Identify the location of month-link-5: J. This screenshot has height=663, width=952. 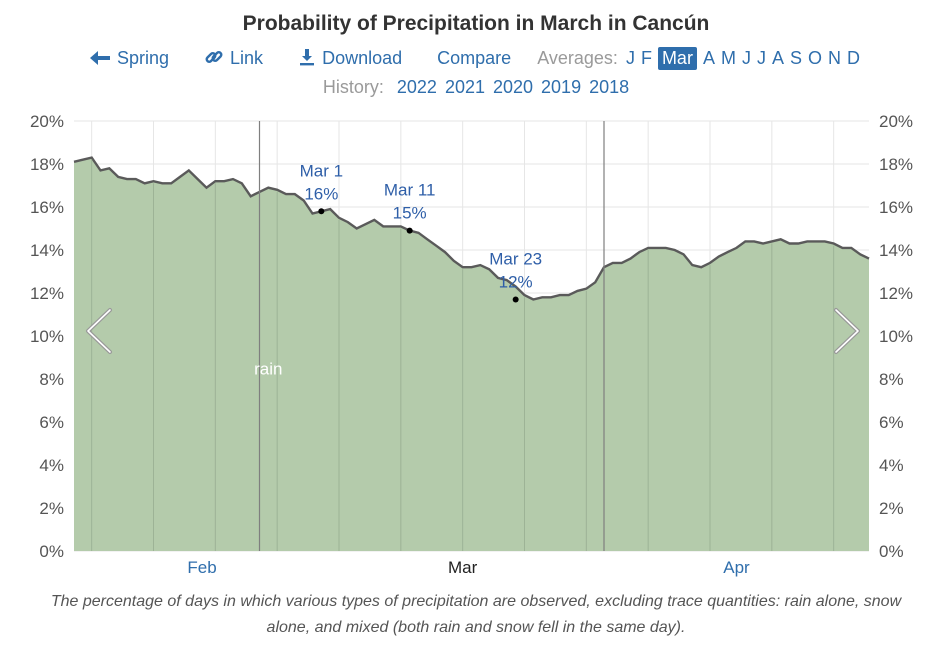
(746, 58).